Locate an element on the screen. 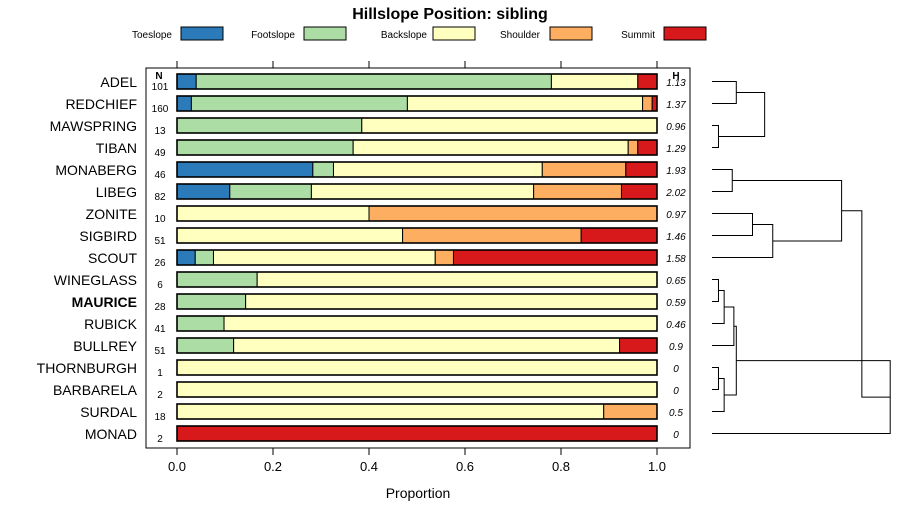  n-value: 13 is located at coordinates (160, 131).